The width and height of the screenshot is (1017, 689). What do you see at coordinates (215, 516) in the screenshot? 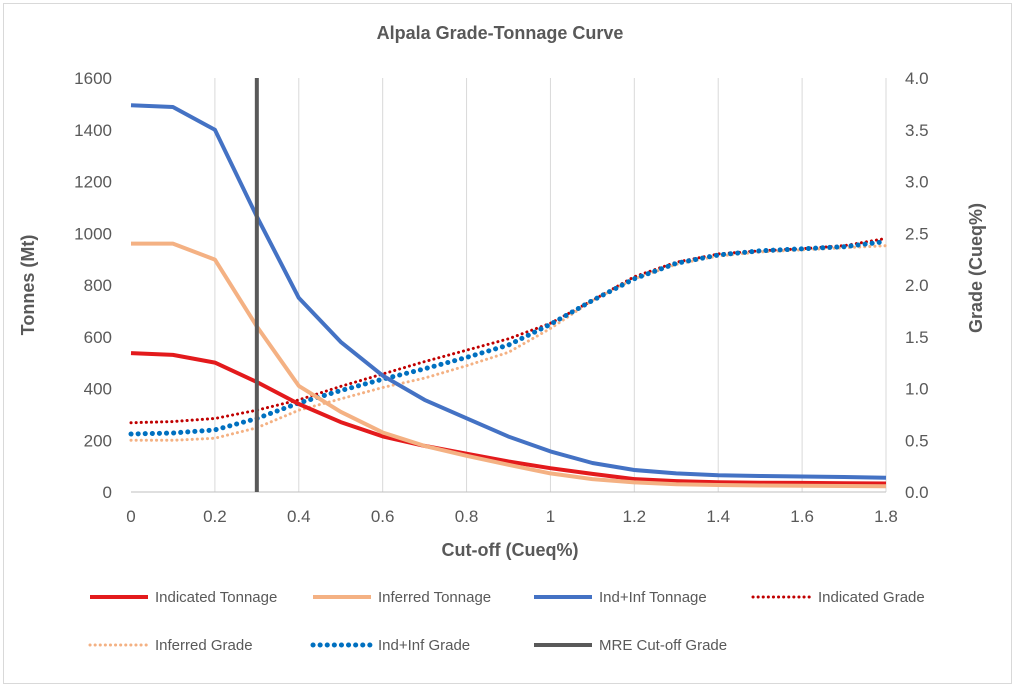
I see `x-tick-label: 0.2` at bounding box center [215, 516].